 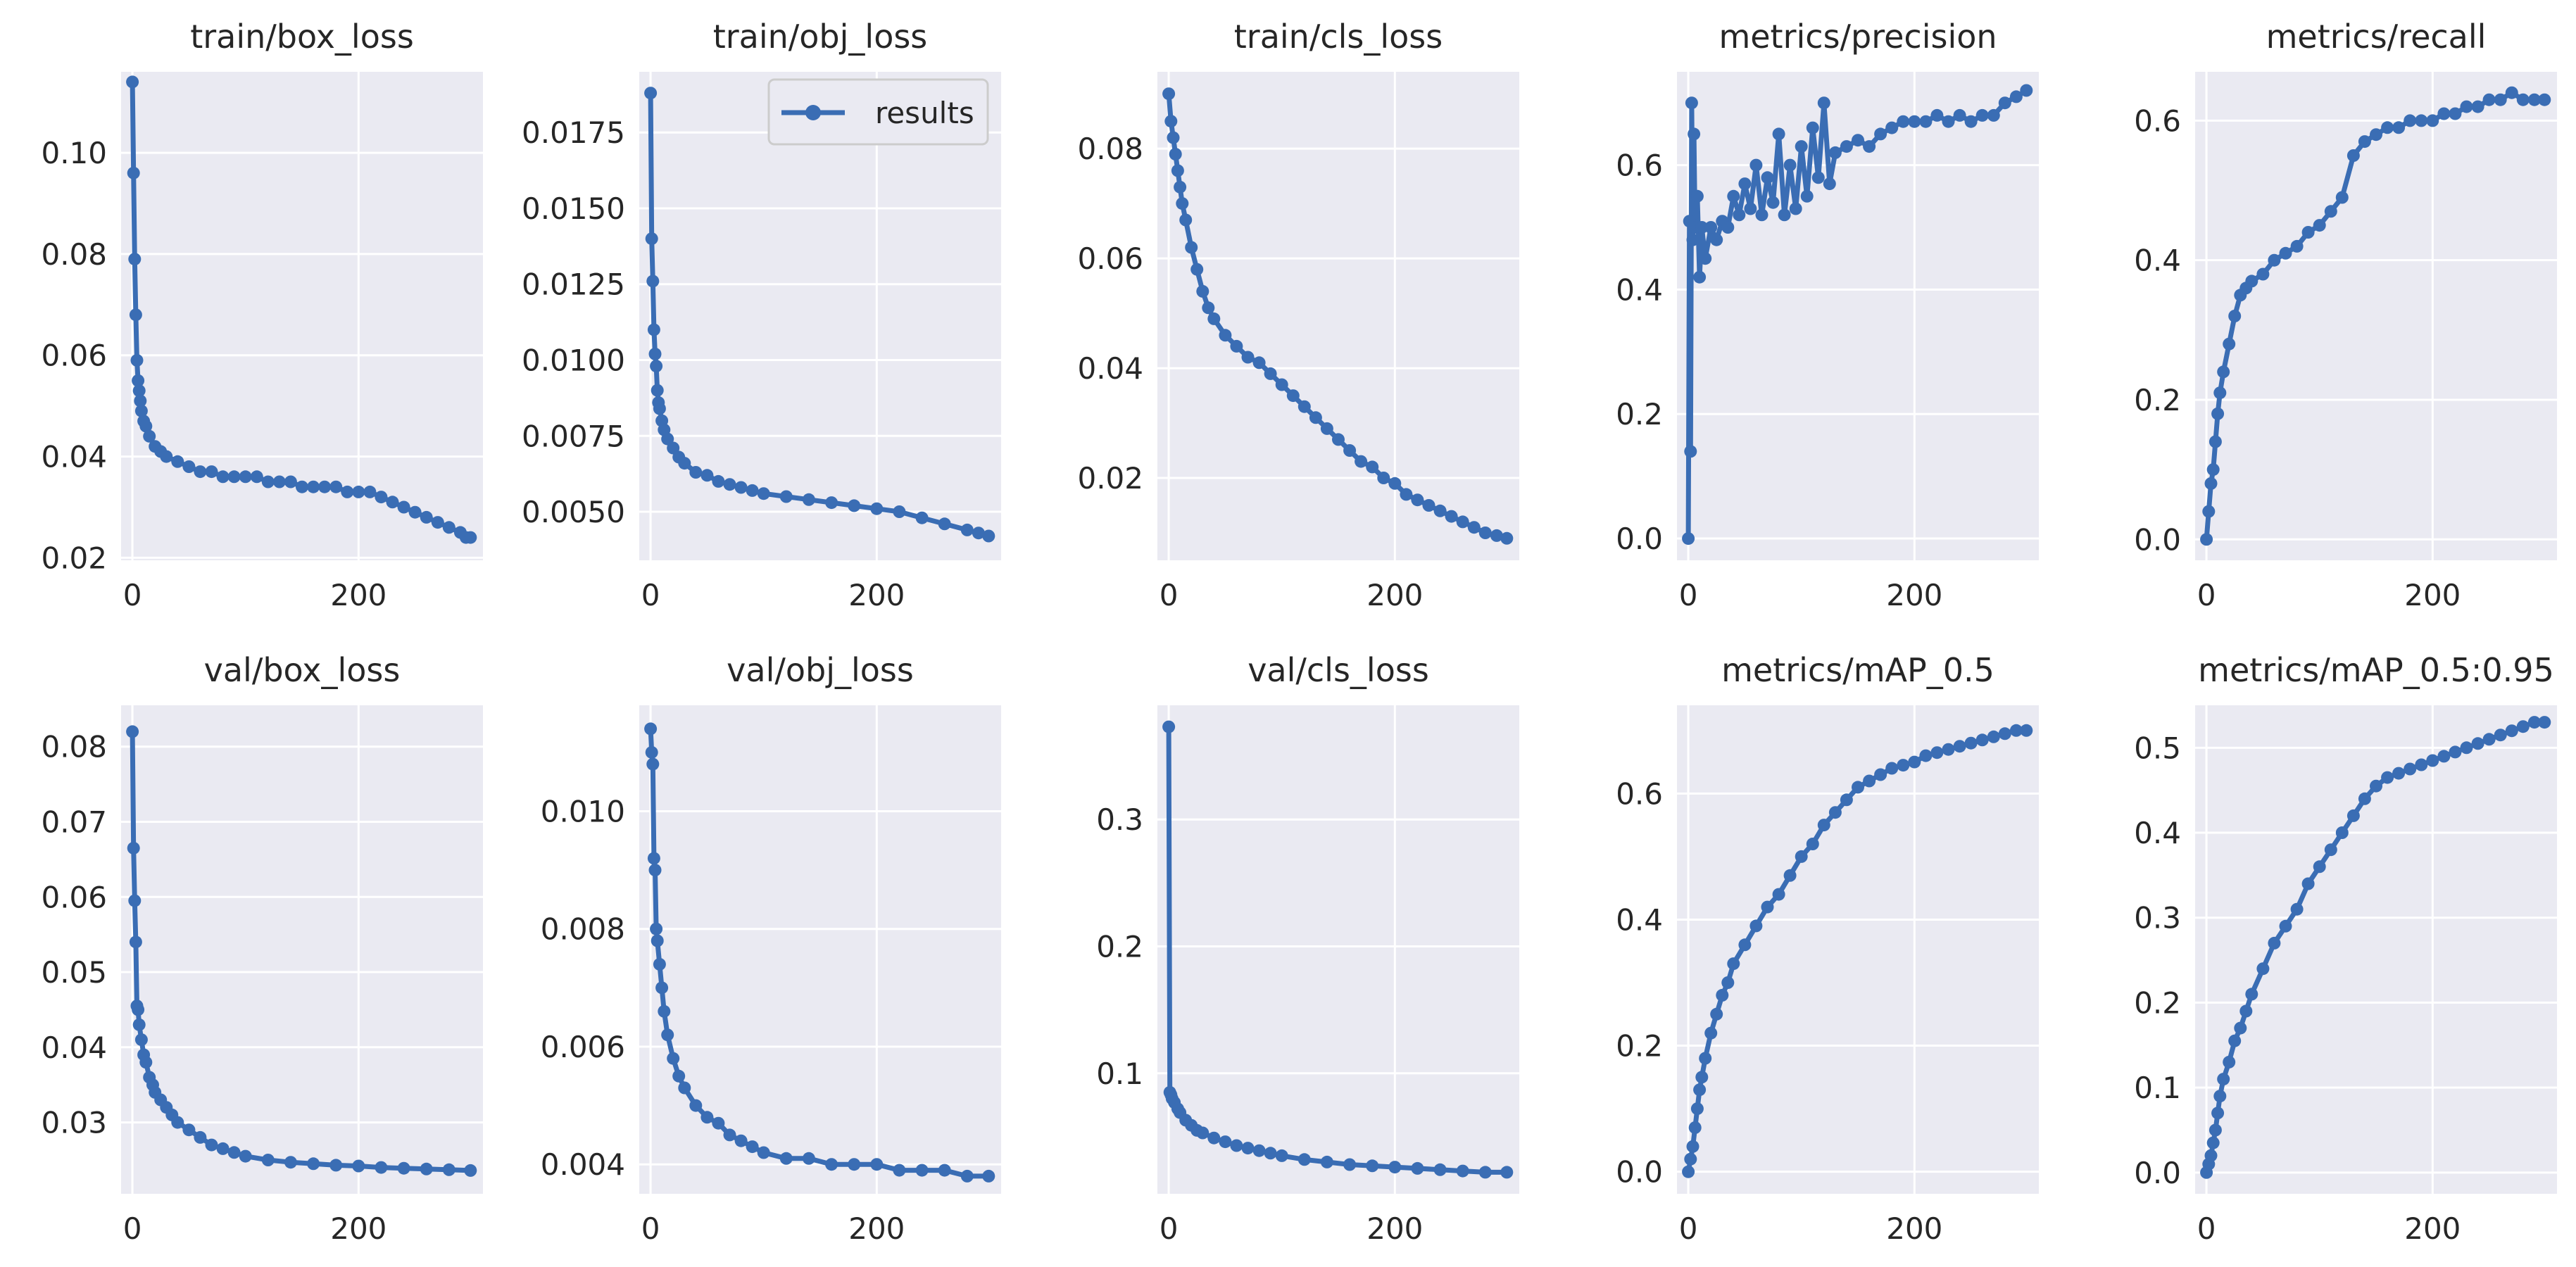 What do you see at coordinates (2345, 315) in the screenshot?
I see `subplot-metrics-recall: metrics/recall 0 200 0.0 0.2 0.4 0.6` at bounding box center [2345, 315].